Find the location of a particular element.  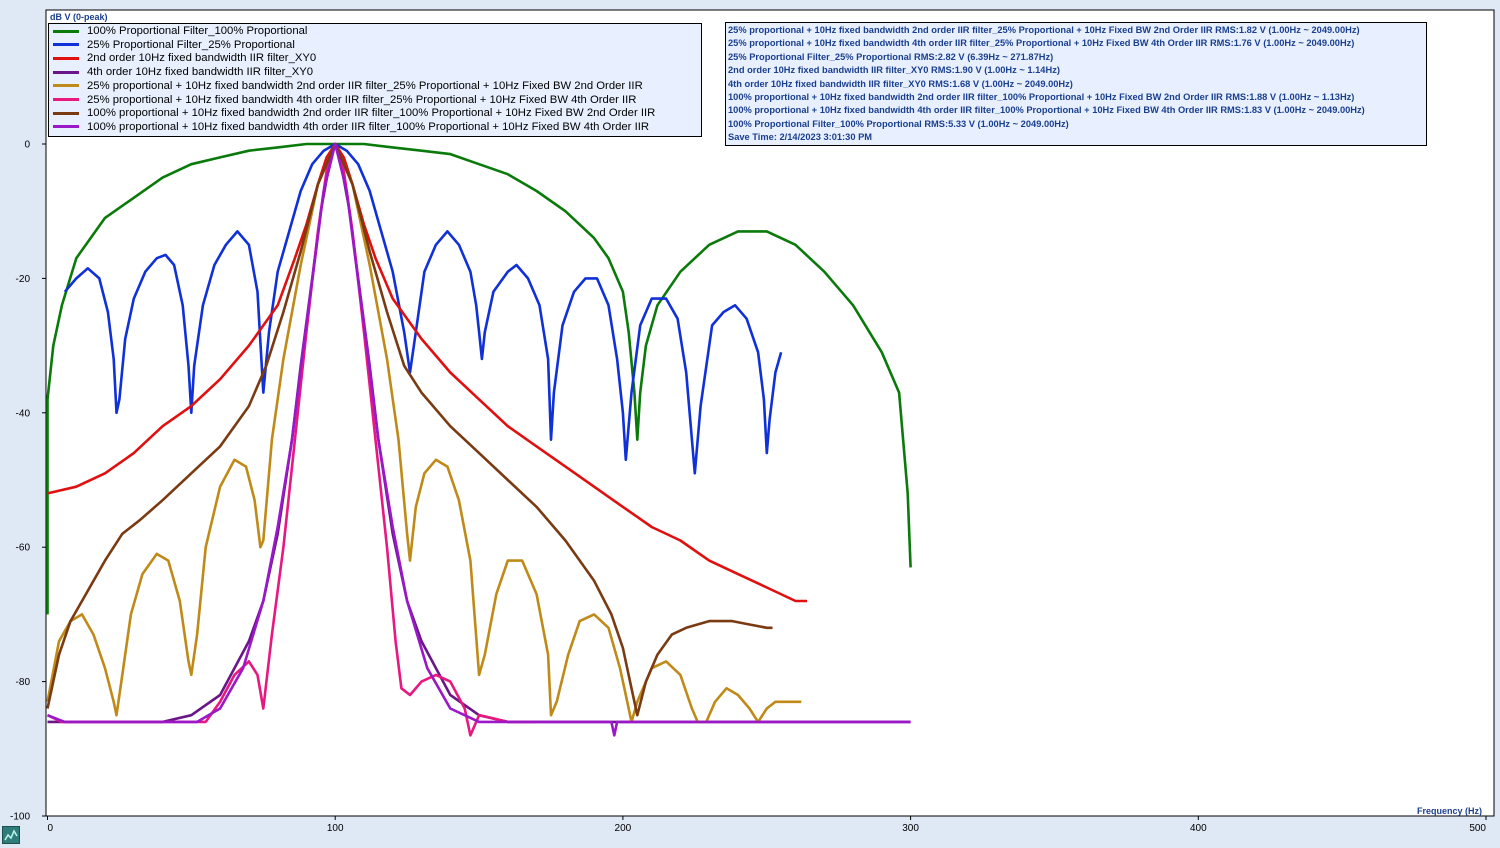

x-tick-label: 200 is located at coordinates (623, 828).